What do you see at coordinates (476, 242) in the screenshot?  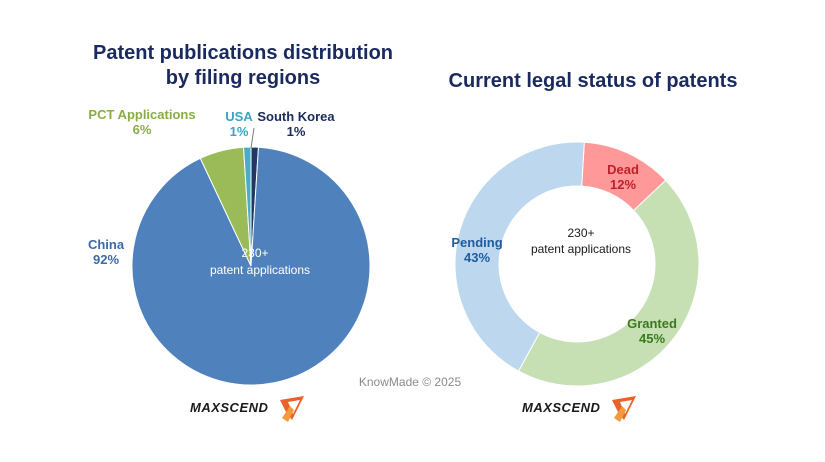 I see `slice-label-pending: Pending` at bounding box center [476, 242].